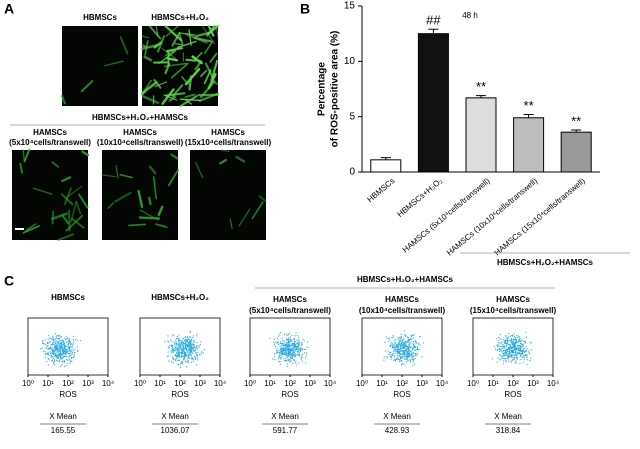 This screenshot has height=449, width=640. I want to click on image-label: HAMSCs, so click(140, 132).